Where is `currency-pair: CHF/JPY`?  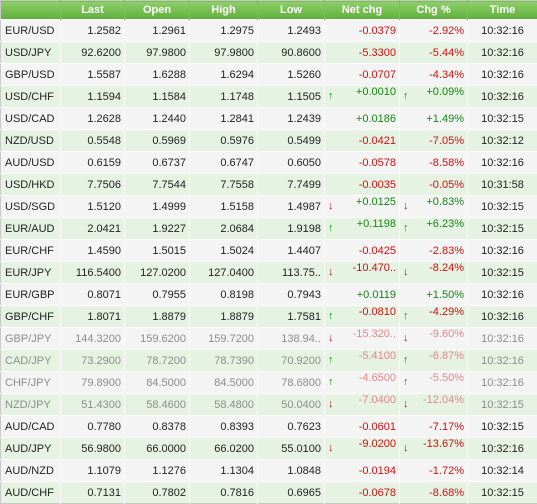
currency-pair: CHF/JPY is located at coordinates (31, 383).